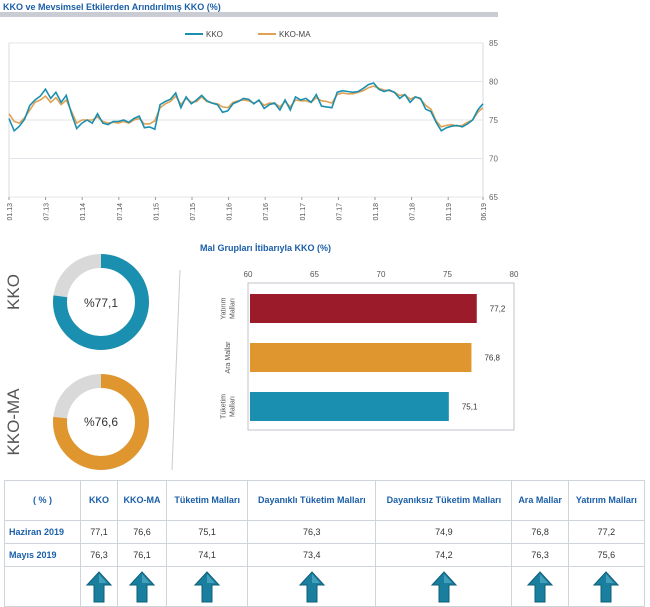  Describe the element at coordinates (295, 34) in the screenshot. I see `legend-label: KKO-MA` at that location.